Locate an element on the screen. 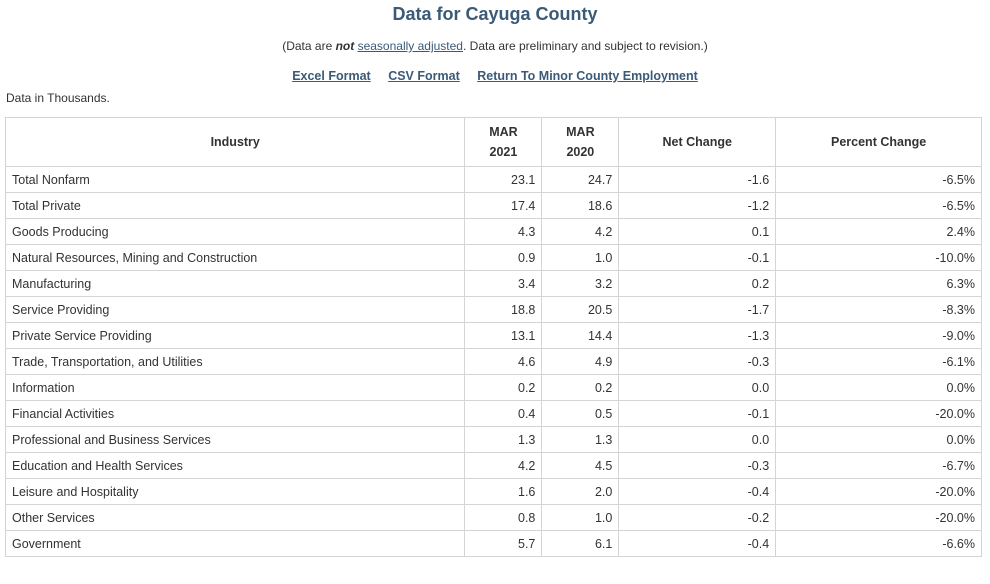 This screenshot has width=990, height=584. net-change-cell: 0.1 is located at coordinates (697, 231).